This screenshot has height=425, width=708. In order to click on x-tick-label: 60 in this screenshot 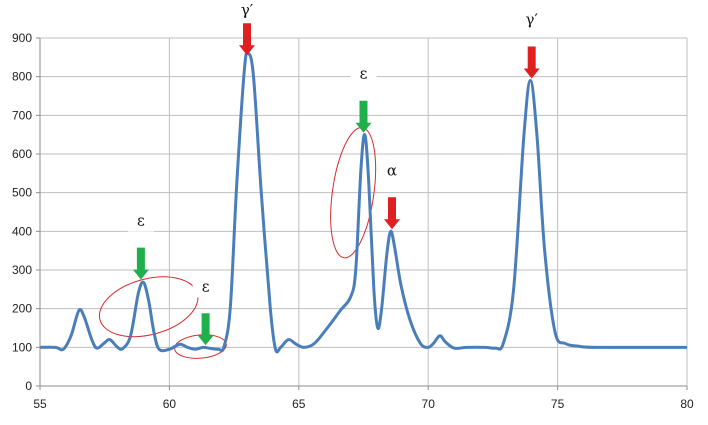, I will do `click(170, 404)`.